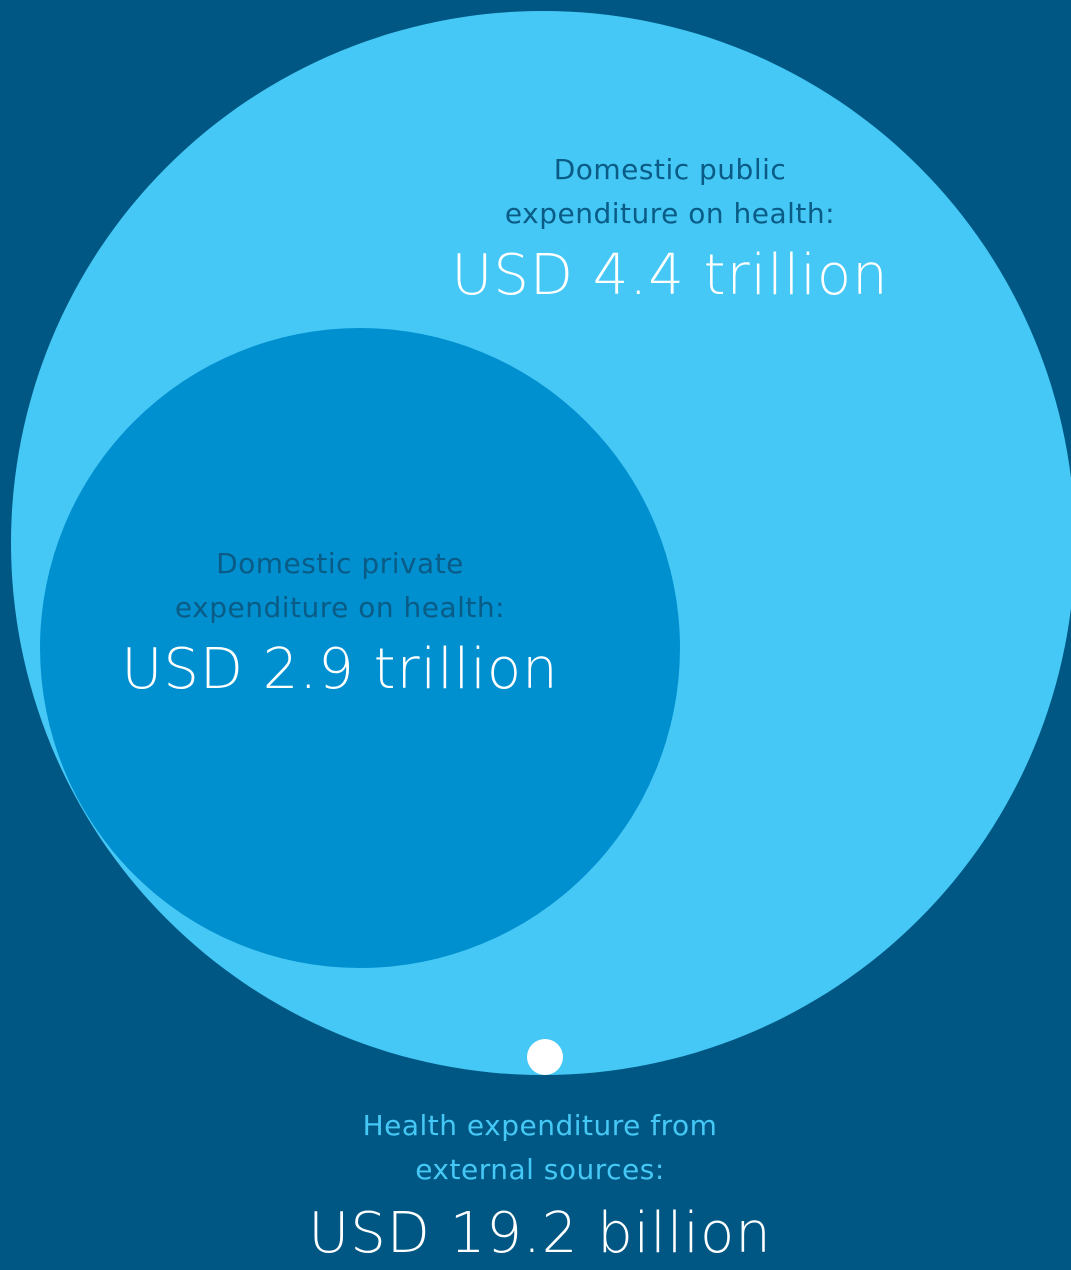  Describe the element at coordinates (670, 275) in the screenshot. I see `amount-public: USD 4.4 trillion` at that location.